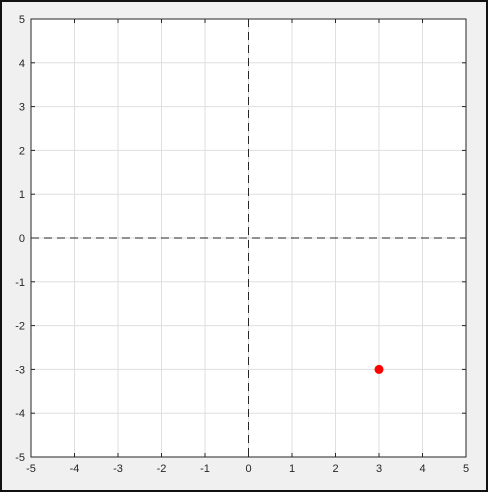  I want to click on y-tick-label: 3, so click(22, 108).